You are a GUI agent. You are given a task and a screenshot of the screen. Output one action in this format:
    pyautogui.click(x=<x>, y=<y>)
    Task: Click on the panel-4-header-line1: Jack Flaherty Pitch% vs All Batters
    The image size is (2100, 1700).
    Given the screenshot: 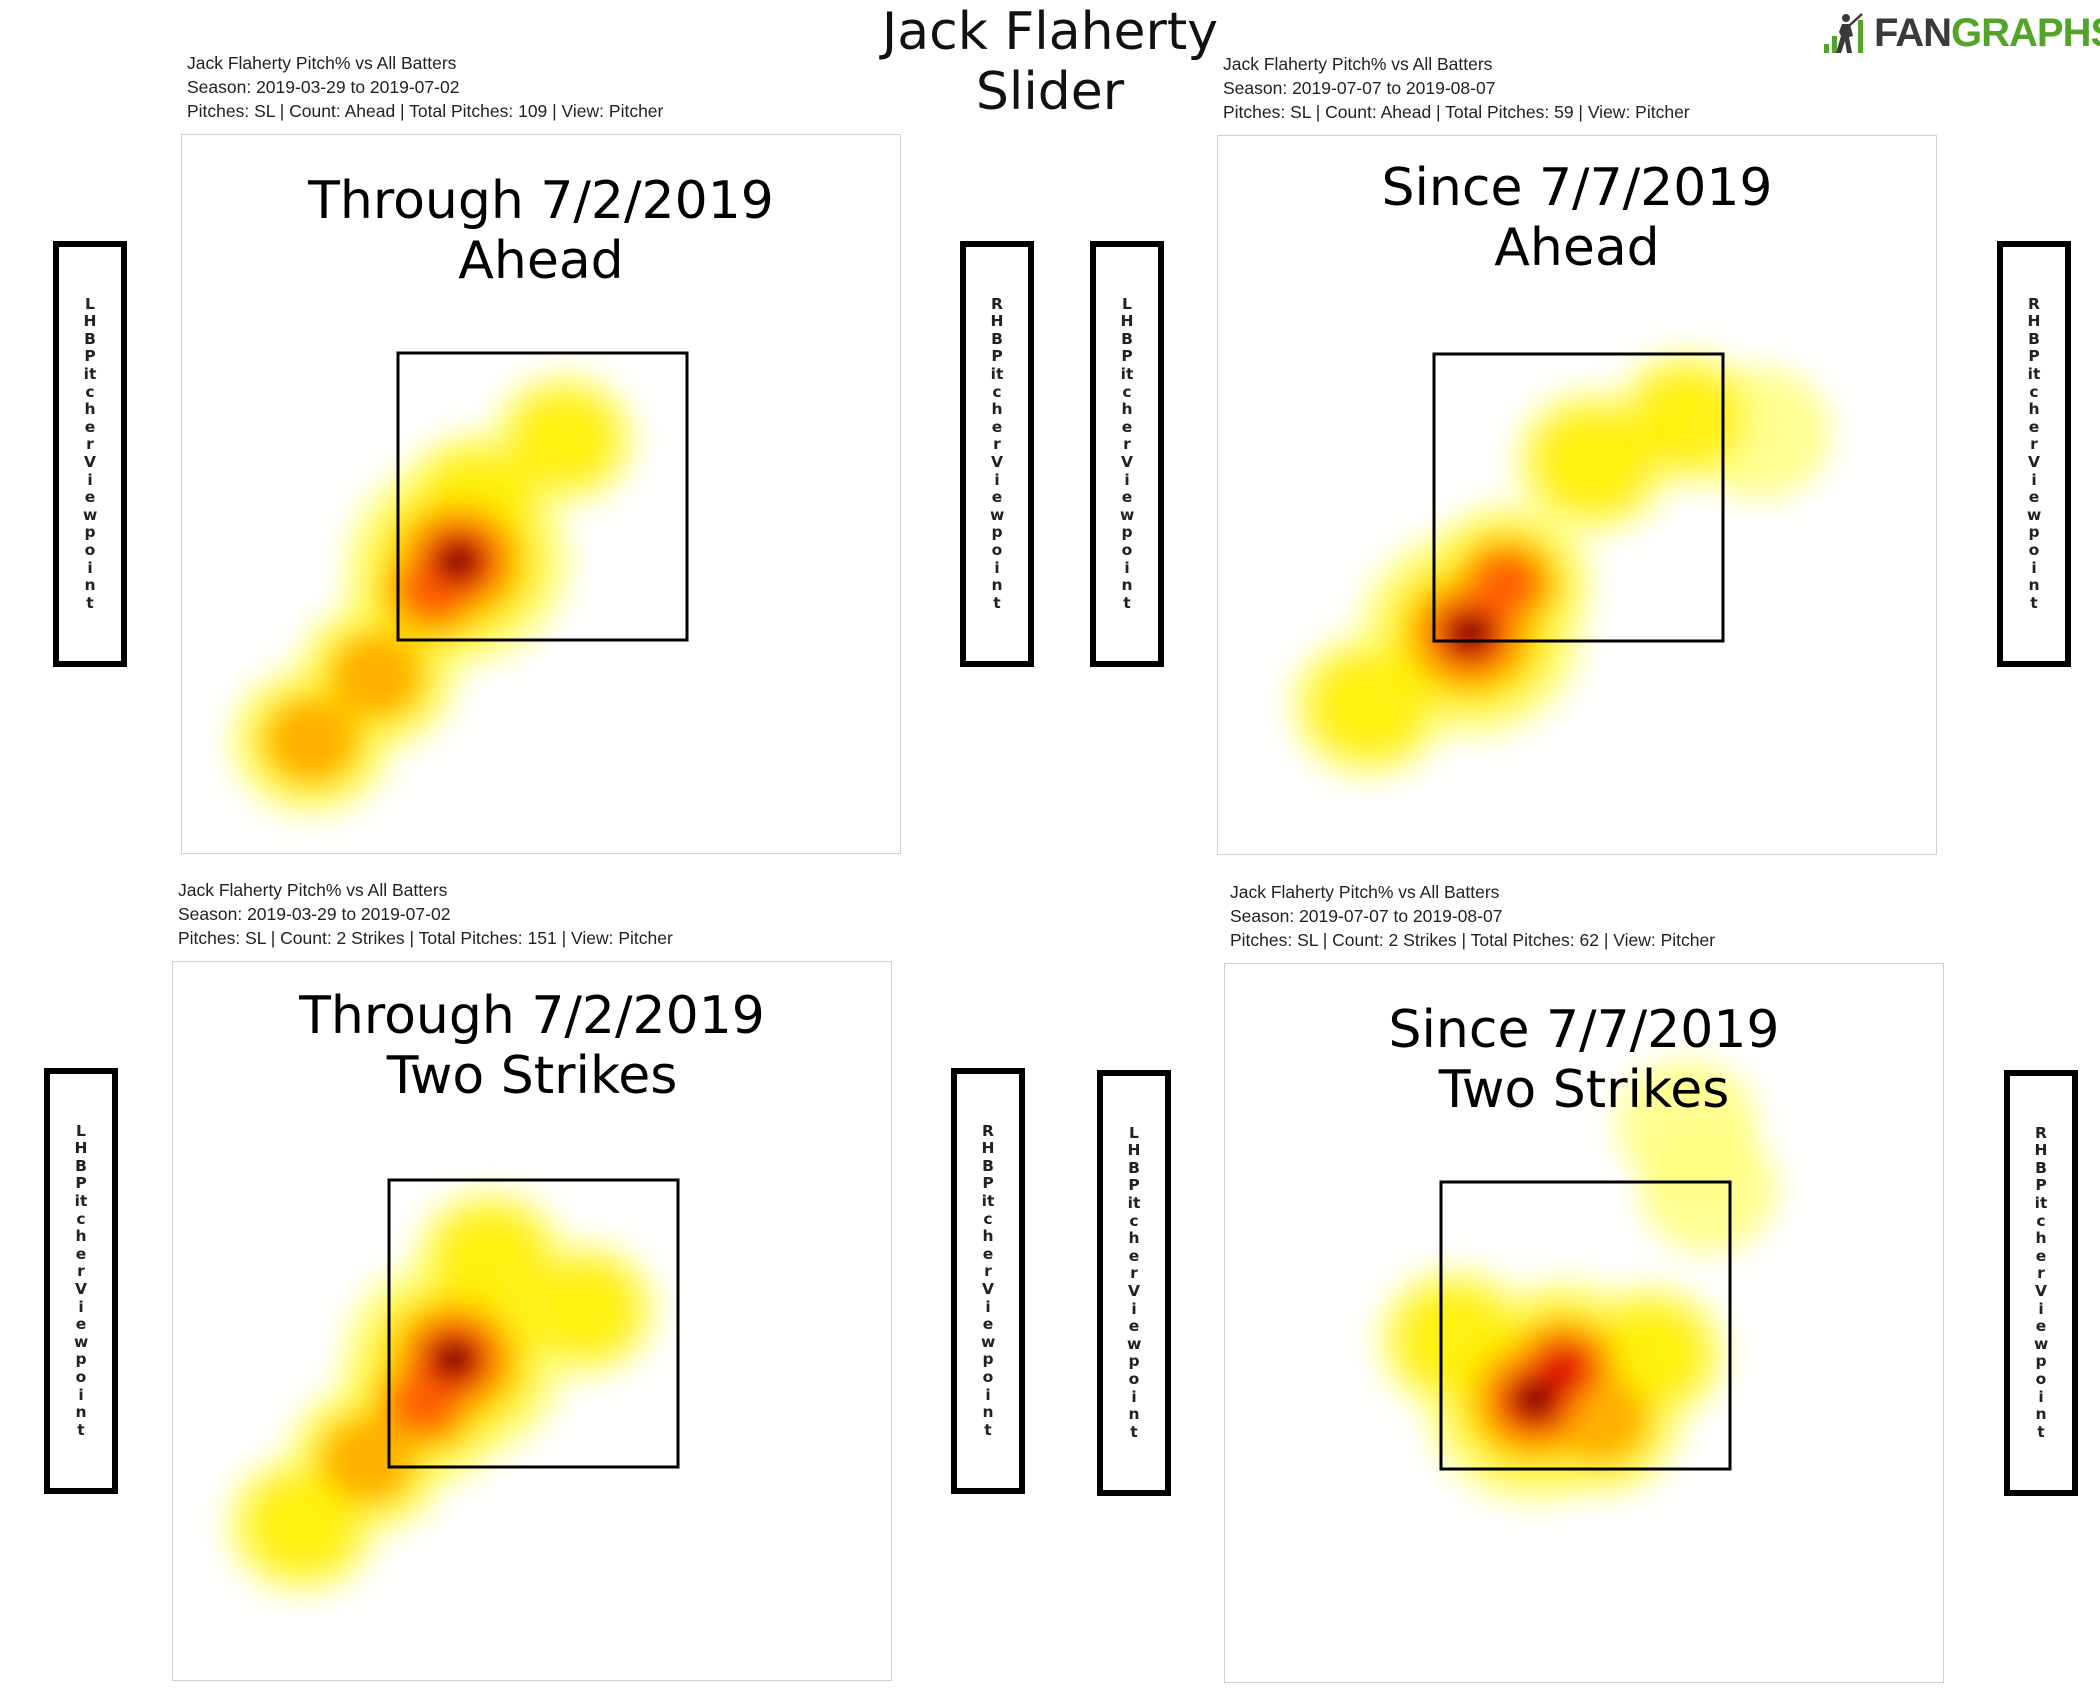 What is the action you would take?
    pyautogui.click(x=1365, y=892)
    